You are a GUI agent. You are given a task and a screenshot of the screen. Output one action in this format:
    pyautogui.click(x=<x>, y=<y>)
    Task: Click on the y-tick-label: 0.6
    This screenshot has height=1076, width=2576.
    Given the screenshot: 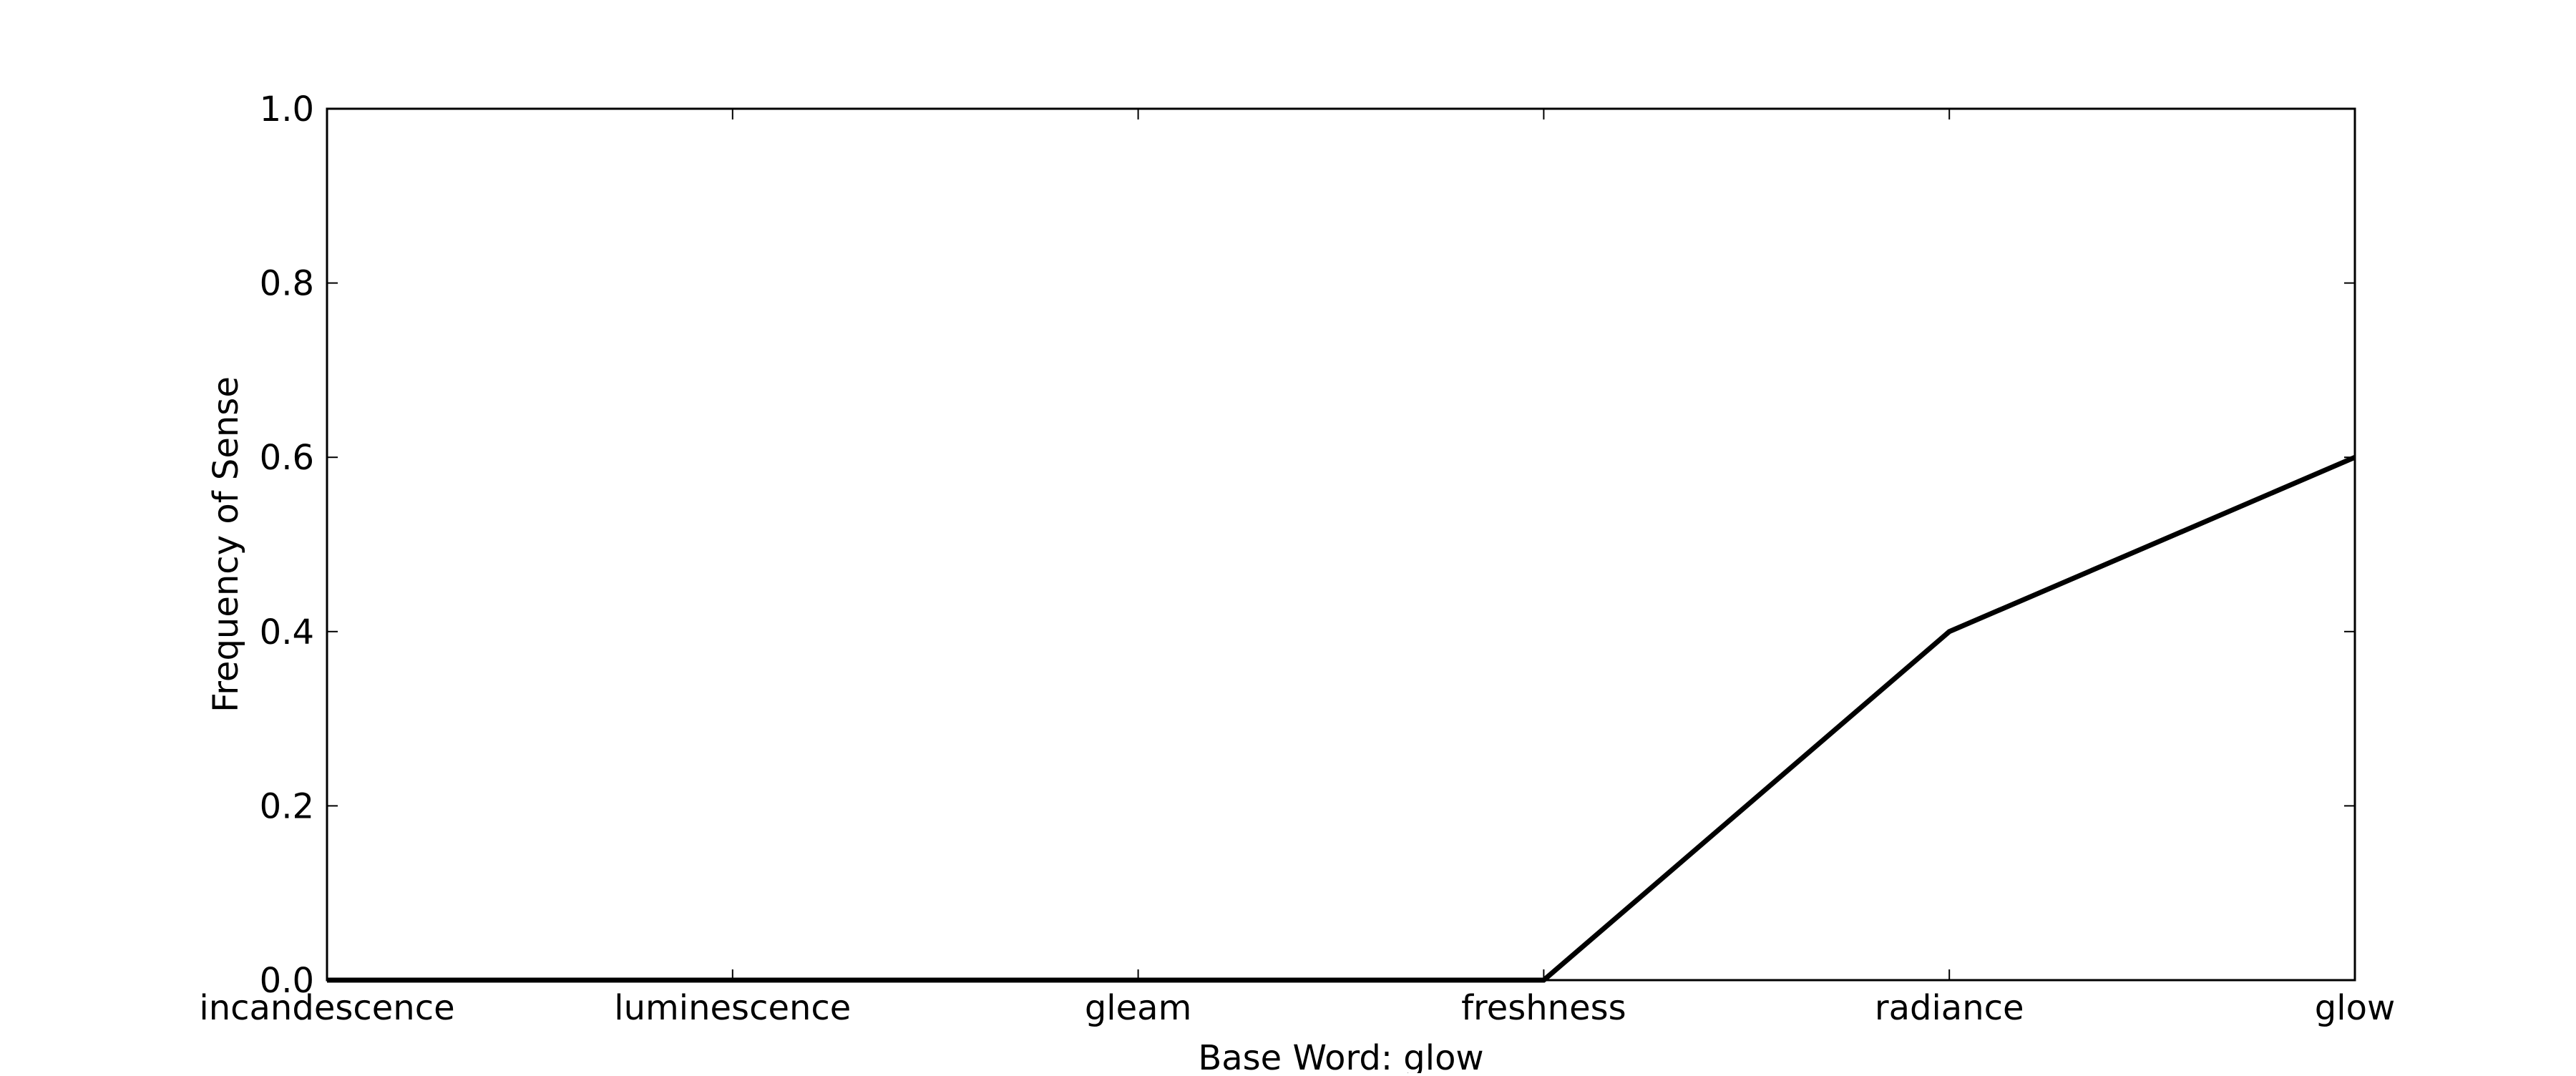 What is the action you would take?
    pyautogui.click(x=287, y=458)
    